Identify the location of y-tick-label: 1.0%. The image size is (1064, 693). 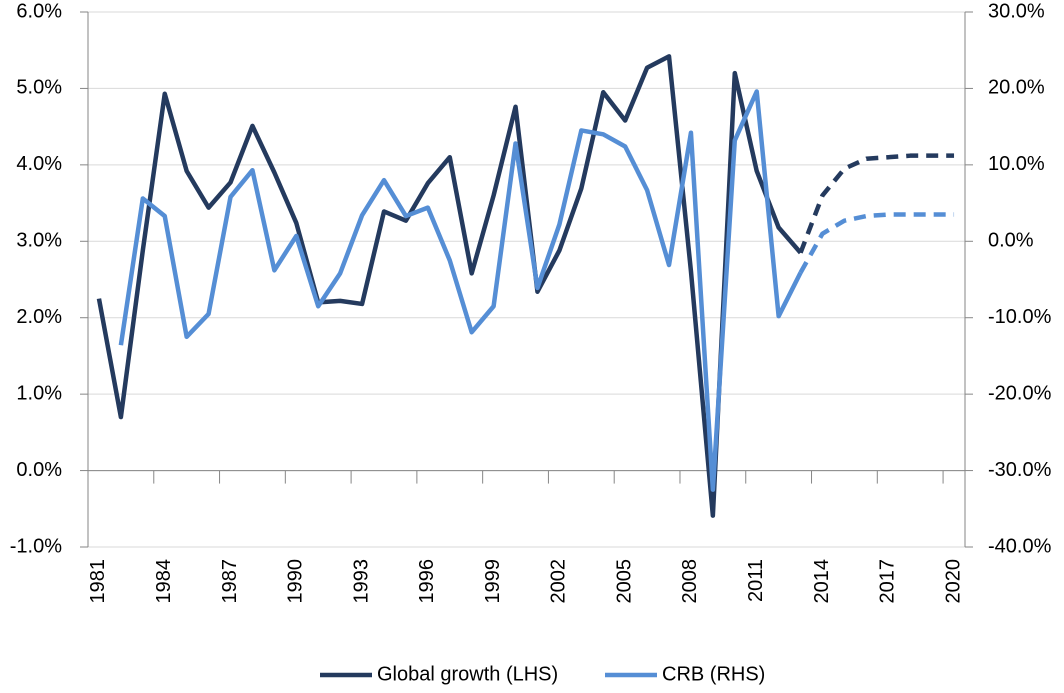
(39, 393).